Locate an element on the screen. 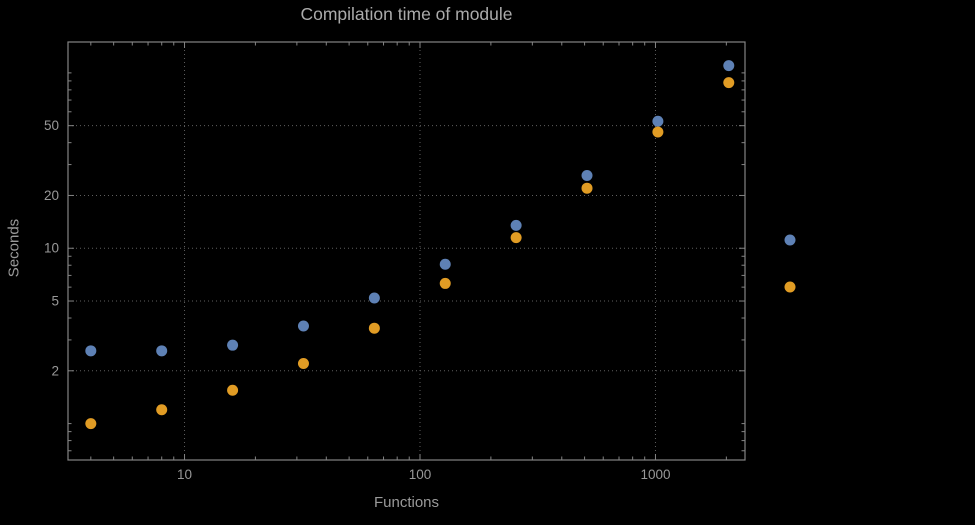 This screenshot has width=975, height=525. y-tick-label: 2 is located at coordinates (55, 370).